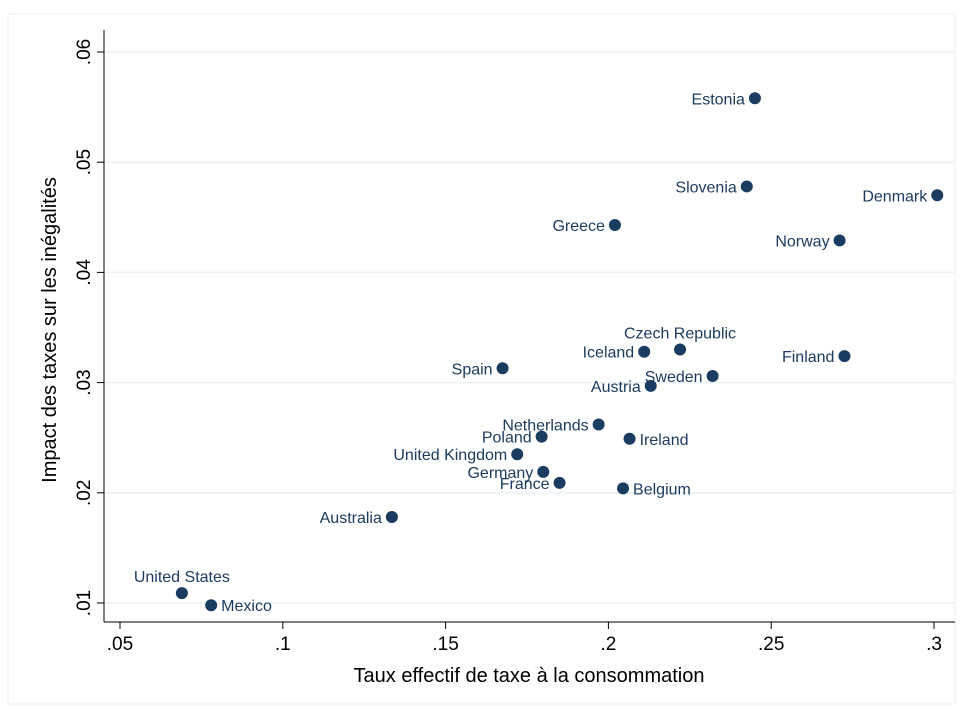 Image resolution: width=963 pixels, height=709 pixels. Describe the element at coordinates (608, 644) in the screenshot. I see `x-tick-label: .2` at that location.